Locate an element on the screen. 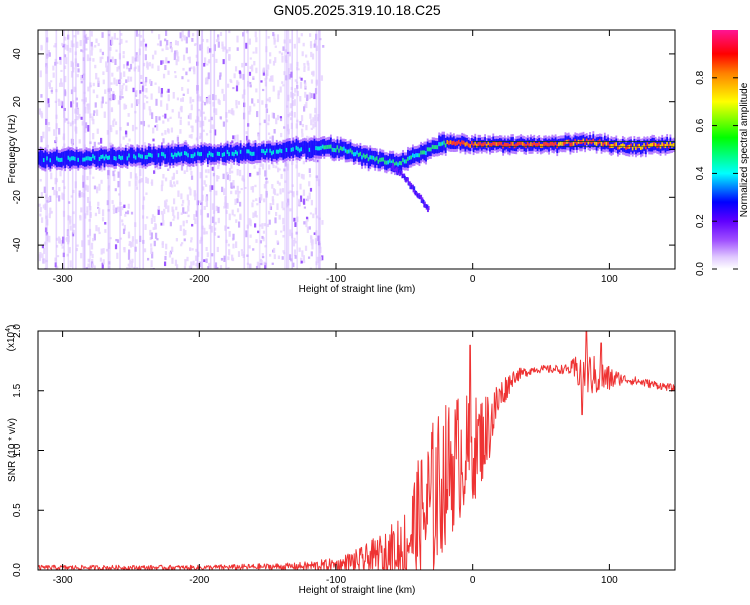 The width and height of the screenshot is (750, 605). tail-speck is located at coordinates (412, 186).